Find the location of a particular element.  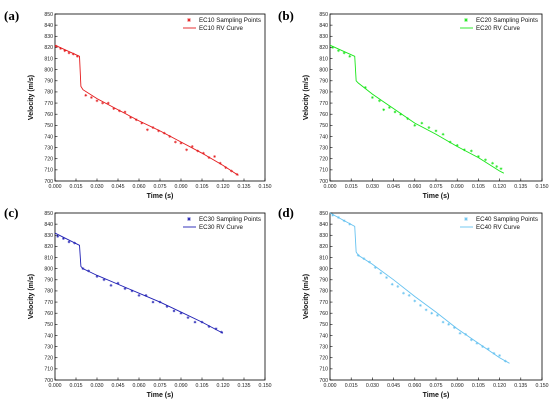

x-tick-label: 0.105 is located at coordinates (478, 386).